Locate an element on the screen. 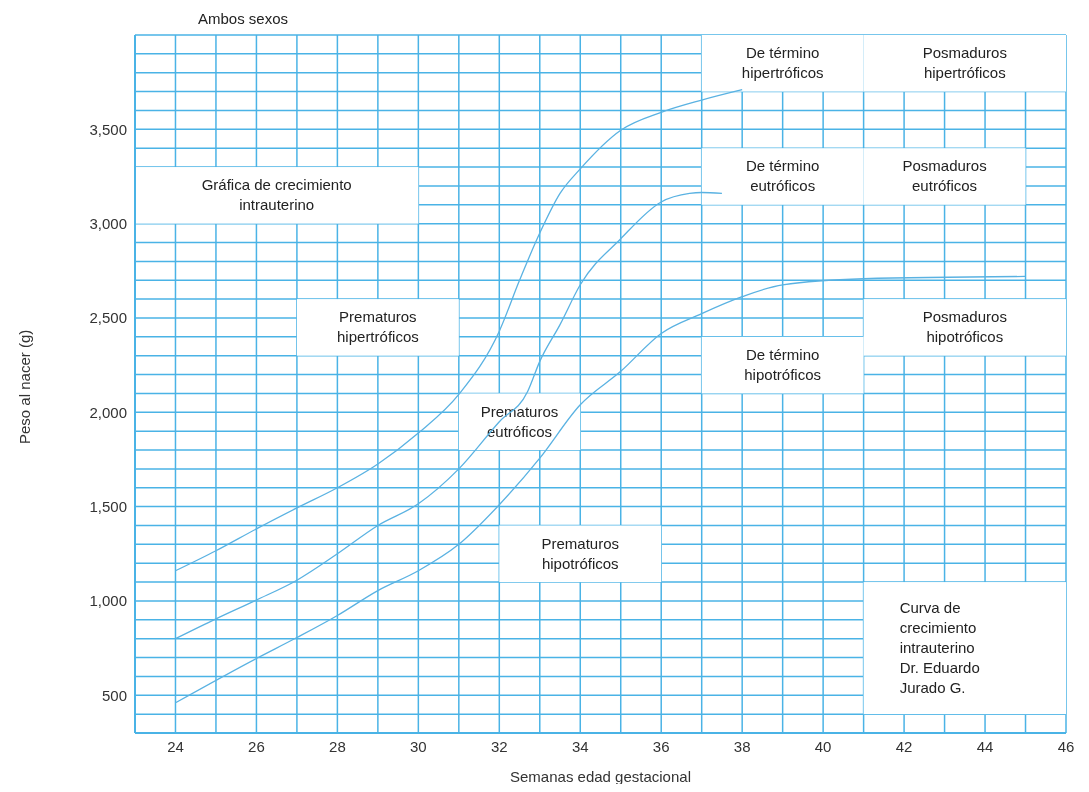  annotation: De término hipertróficos is located at coordinates (782, 63).